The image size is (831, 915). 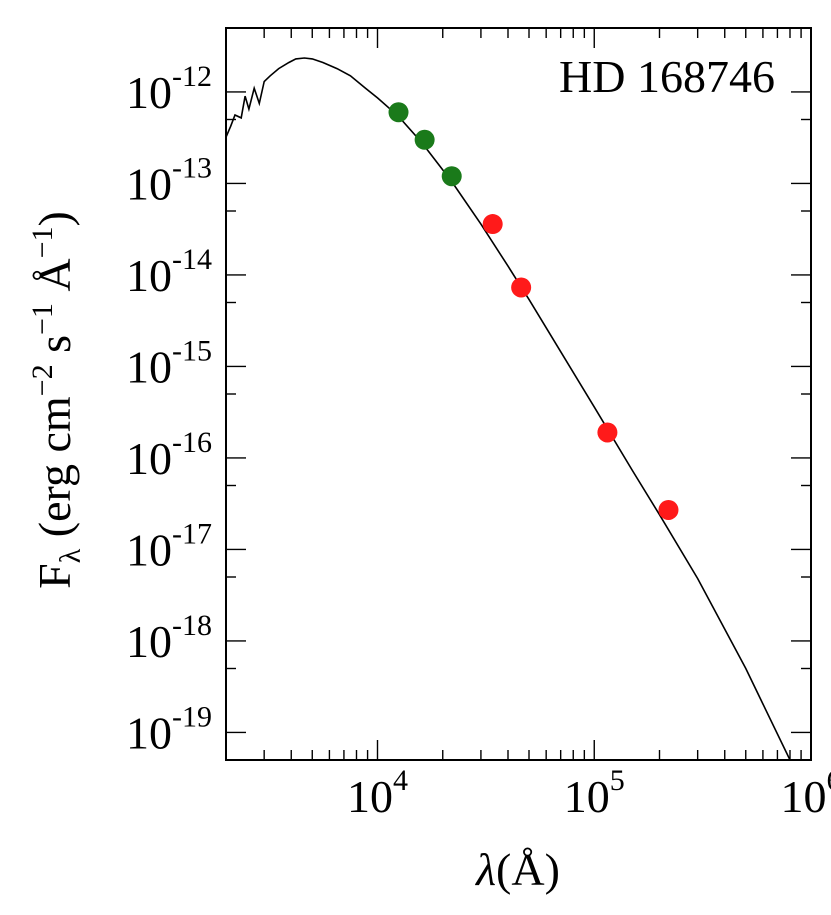 What do you see at coordinates (594, 793) in the screenshot?
I see `x-tick-label: 10⁵` at bounding box center [594, 793].